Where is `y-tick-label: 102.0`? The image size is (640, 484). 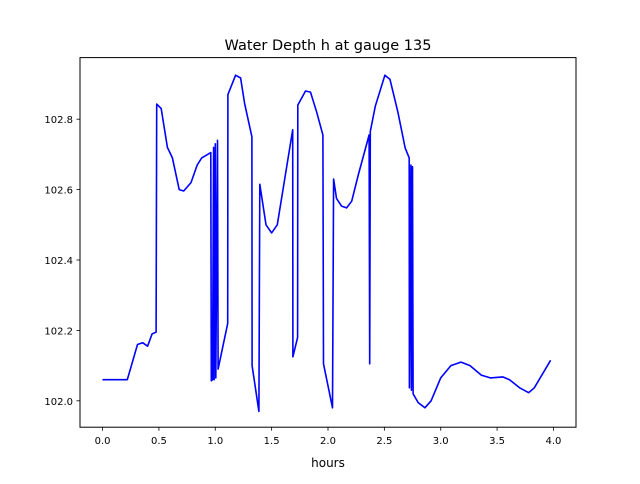 y-tick-label: 102.0 is located at coordinates (58, 402).